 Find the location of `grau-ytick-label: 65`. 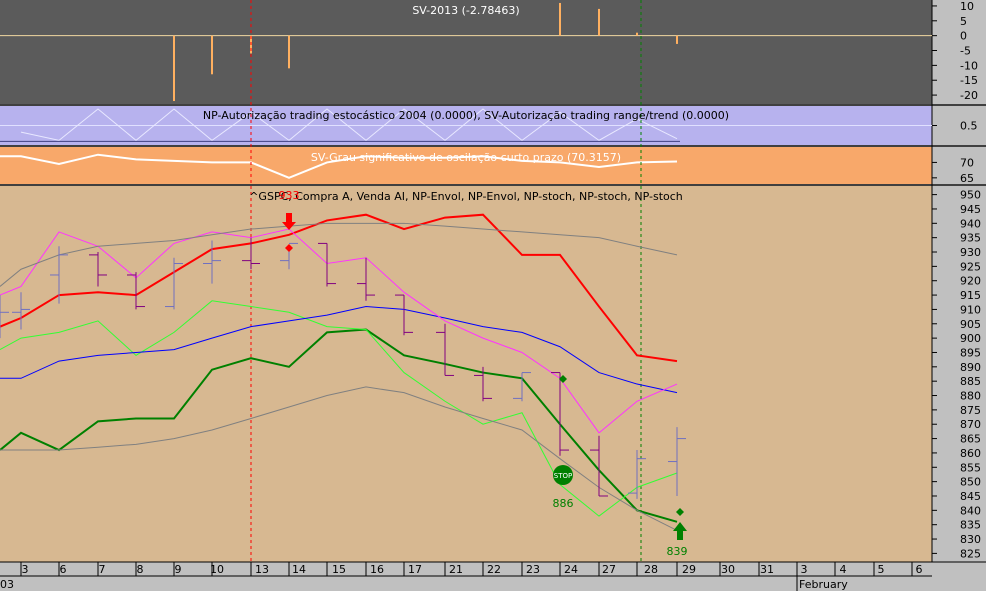

grau-ytick-label: 65 is located at coordinates (967, 178).